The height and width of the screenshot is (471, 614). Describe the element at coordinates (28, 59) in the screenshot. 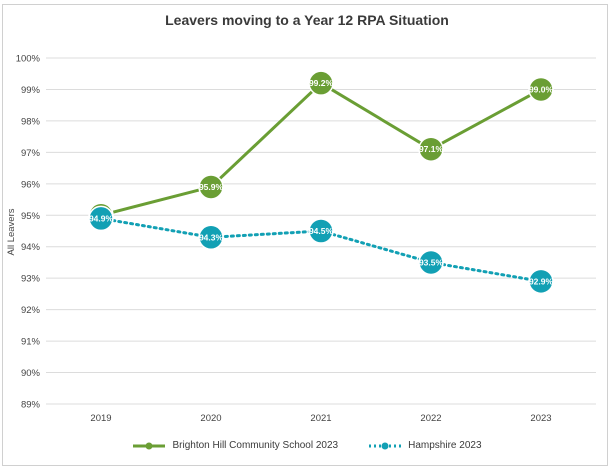

I see `y-tick-label: 100%` at that location.